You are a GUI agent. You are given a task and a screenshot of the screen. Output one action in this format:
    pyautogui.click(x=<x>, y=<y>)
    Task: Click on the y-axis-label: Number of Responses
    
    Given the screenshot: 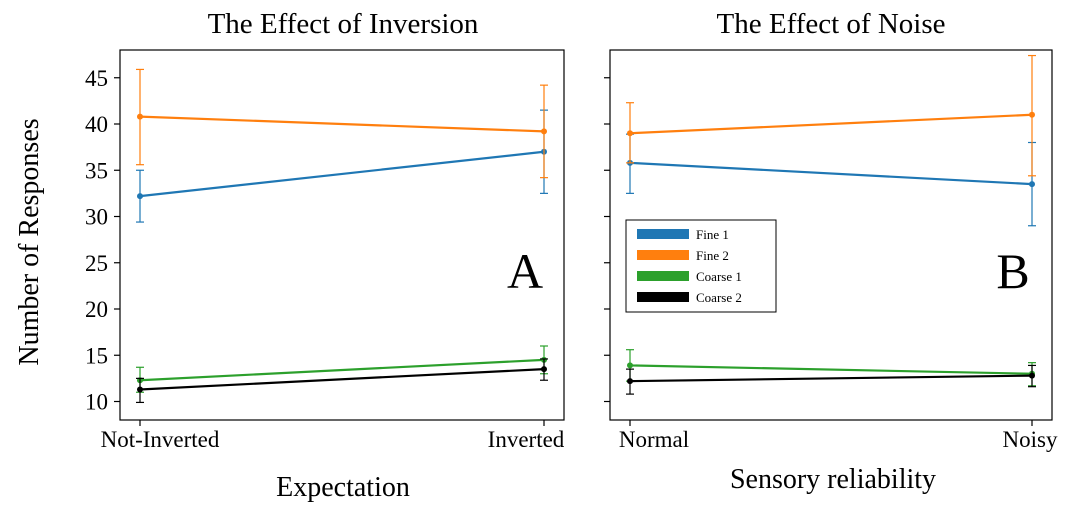 What is the action you would take?
    pyautogui.click(x=29, y=241)
    